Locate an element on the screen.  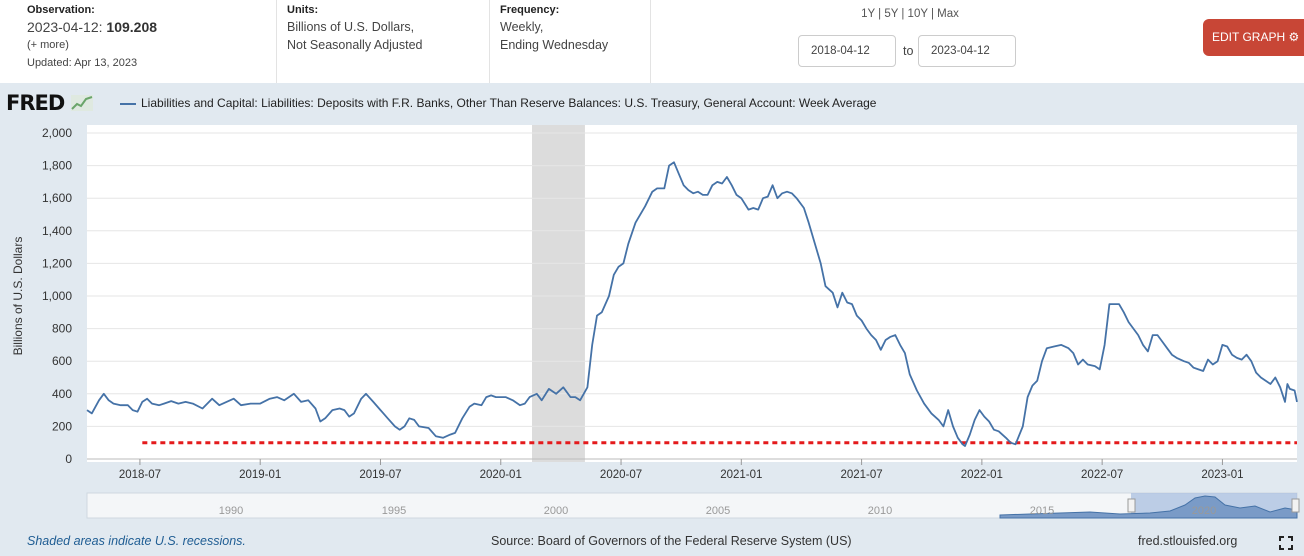
more-link: (+ more) is located at coordinates (48, 45).